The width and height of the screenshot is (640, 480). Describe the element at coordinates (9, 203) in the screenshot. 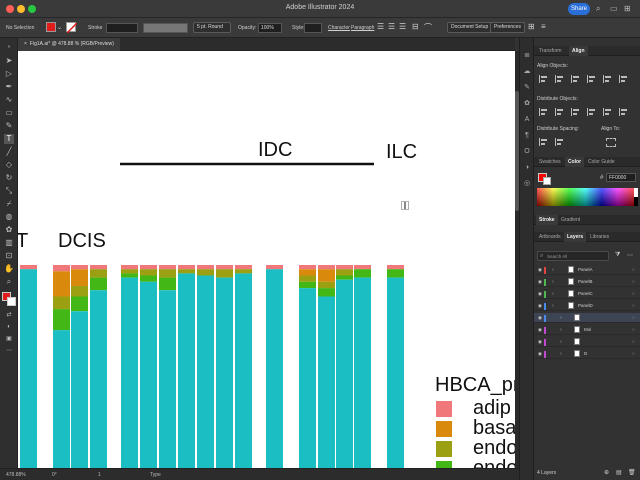

I see `eyedropper-tool-icon: ⌿` at that location.